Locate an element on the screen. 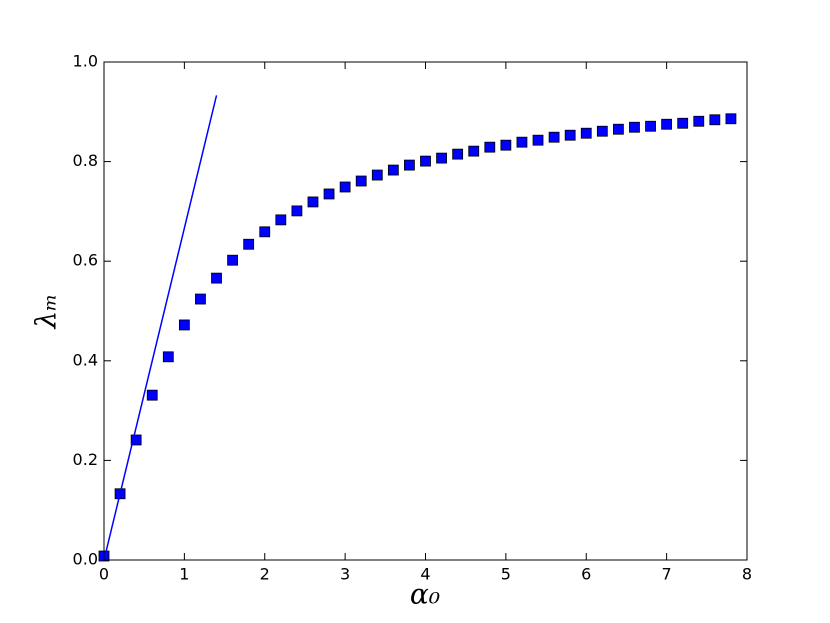 The width and height of the screenshot is (830, 623). x-tick-label: 7 is located at coordinates (667, 574).